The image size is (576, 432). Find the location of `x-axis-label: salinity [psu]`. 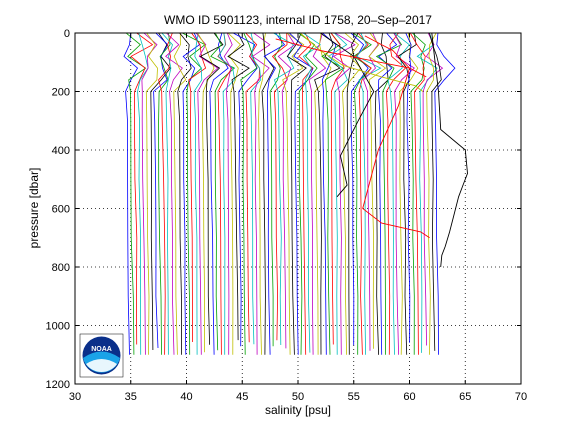

x-axis-label: salinity [psu] is located at coordinates (298, 410).